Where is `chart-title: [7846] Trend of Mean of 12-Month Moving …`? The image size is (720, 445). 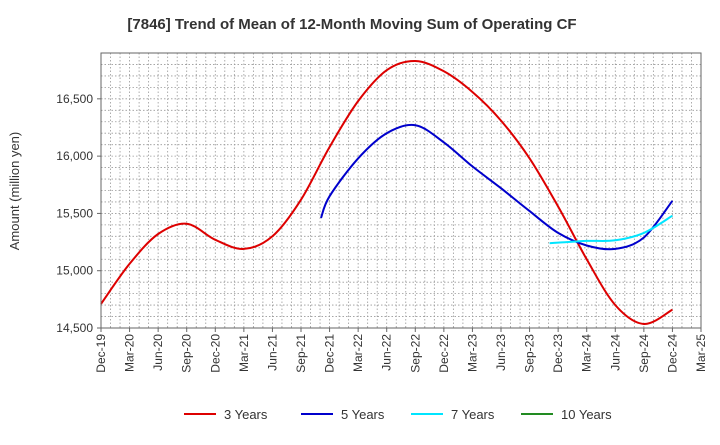
chart-title: [7846] Trend of Mean of 12-Month Moving … is located at coordinates (351, 24).